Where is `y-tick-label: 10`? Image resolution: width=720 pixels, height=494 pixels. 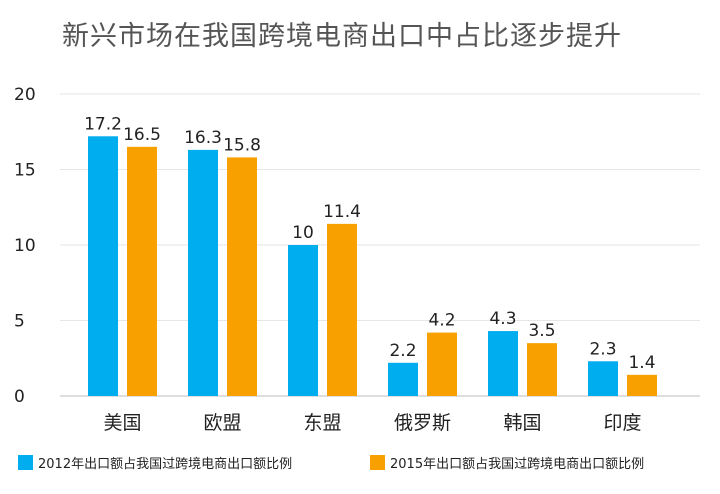 y-tick-label: 10 is located at coordinates (25, 246).